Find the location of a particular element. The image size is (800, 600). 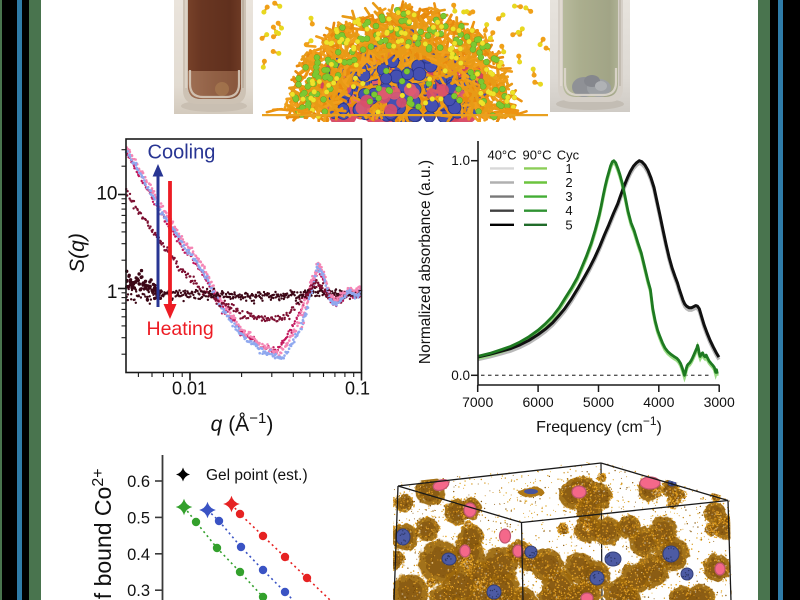

svg-text: Gel point (est.) is located at coordinates (257, 475).